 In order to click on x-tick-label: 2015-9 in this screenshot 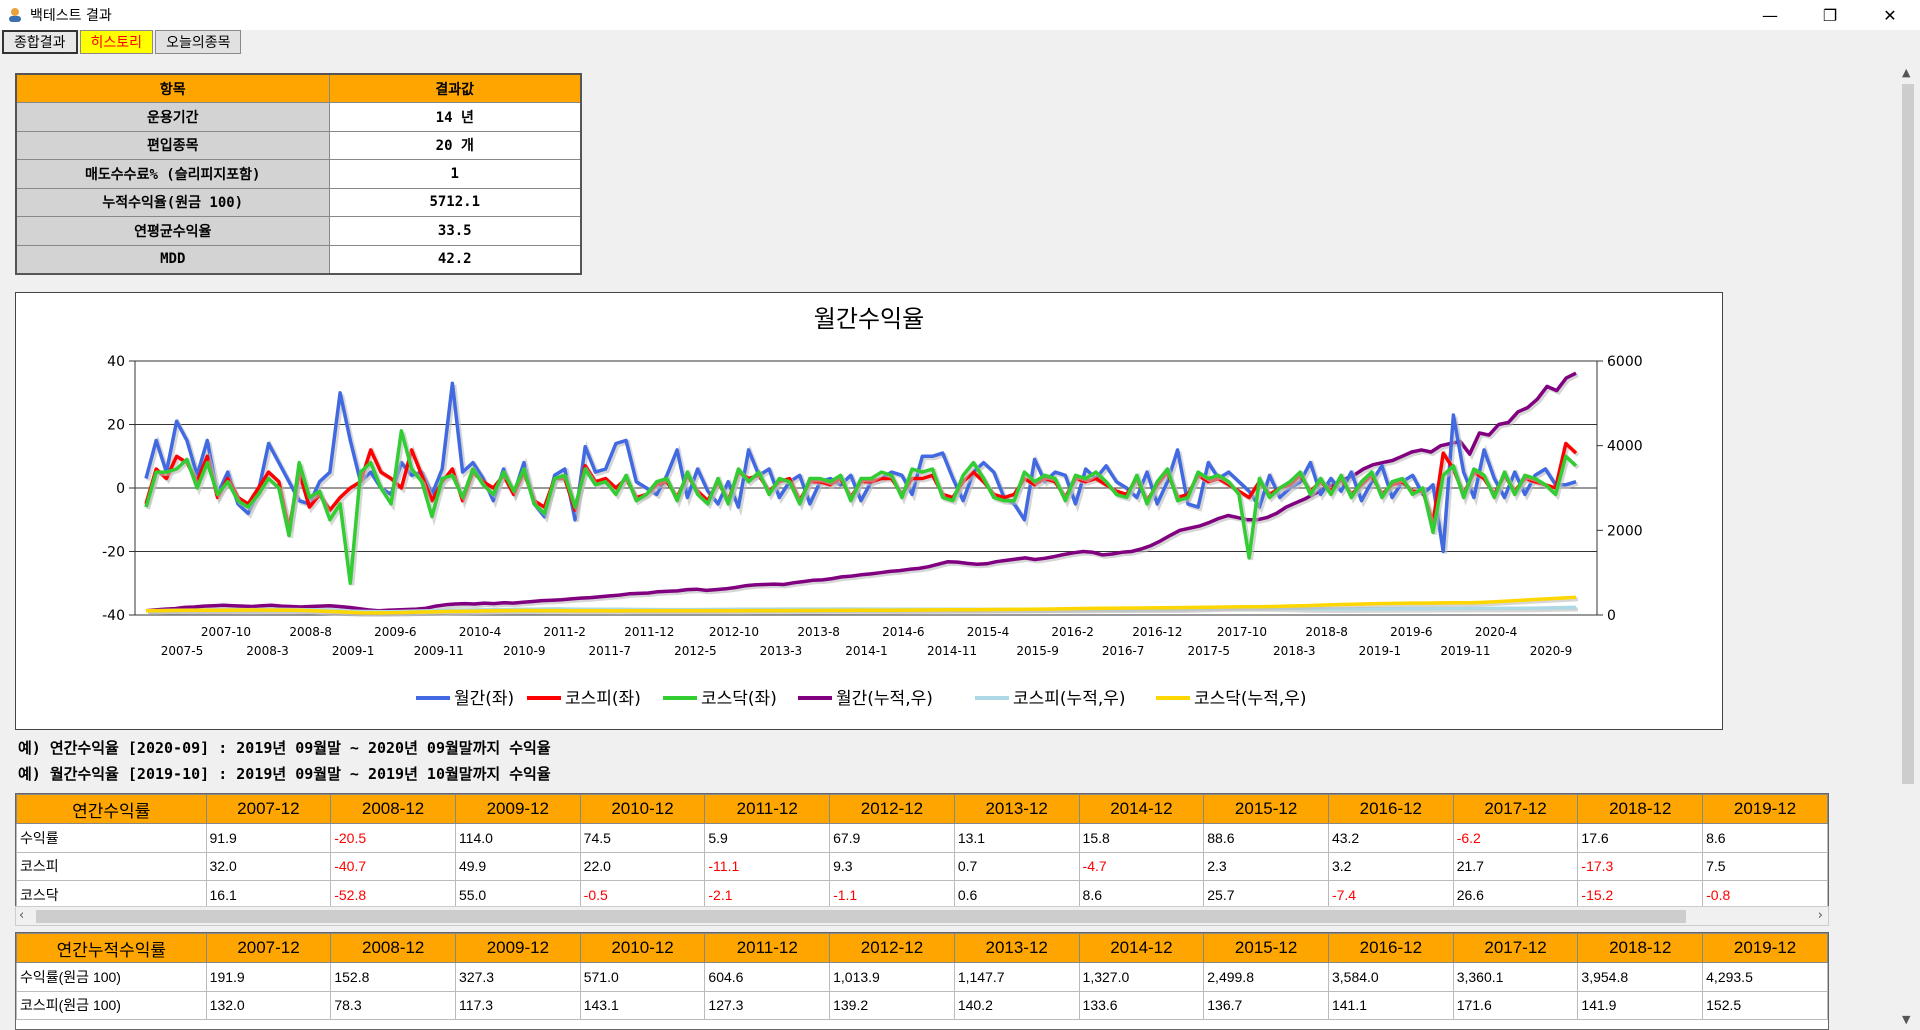, I will do `click(1037, 651)`.